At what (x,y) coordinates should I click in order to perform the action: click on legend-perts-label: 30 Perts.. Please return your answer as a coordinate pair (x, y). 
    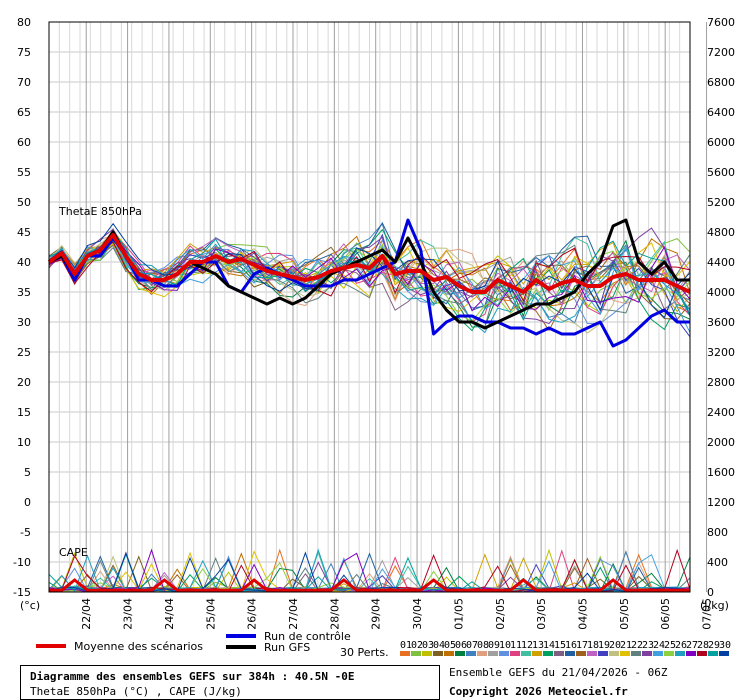
    Looking at the image, I should click on (364, 652).